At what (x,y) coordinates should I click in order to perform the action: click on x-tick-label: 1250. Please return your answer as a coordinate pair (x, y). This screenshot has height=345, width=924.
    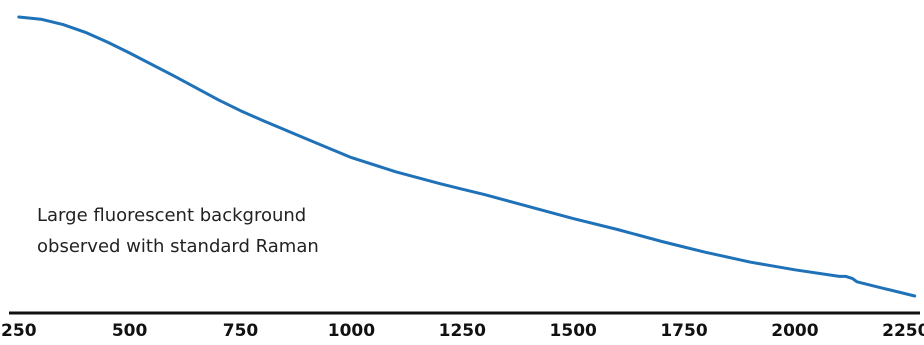
    Looking at the image, I should click on (462, 331).